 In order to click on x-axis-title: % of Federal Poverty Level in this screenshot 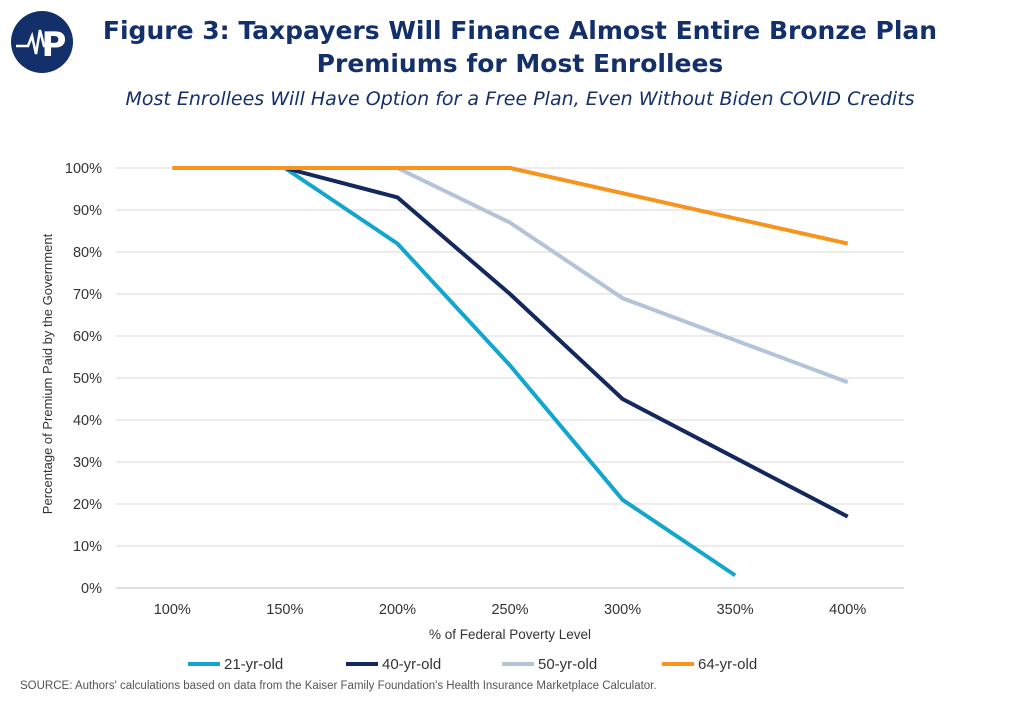, I will do `click(510, 634)`.